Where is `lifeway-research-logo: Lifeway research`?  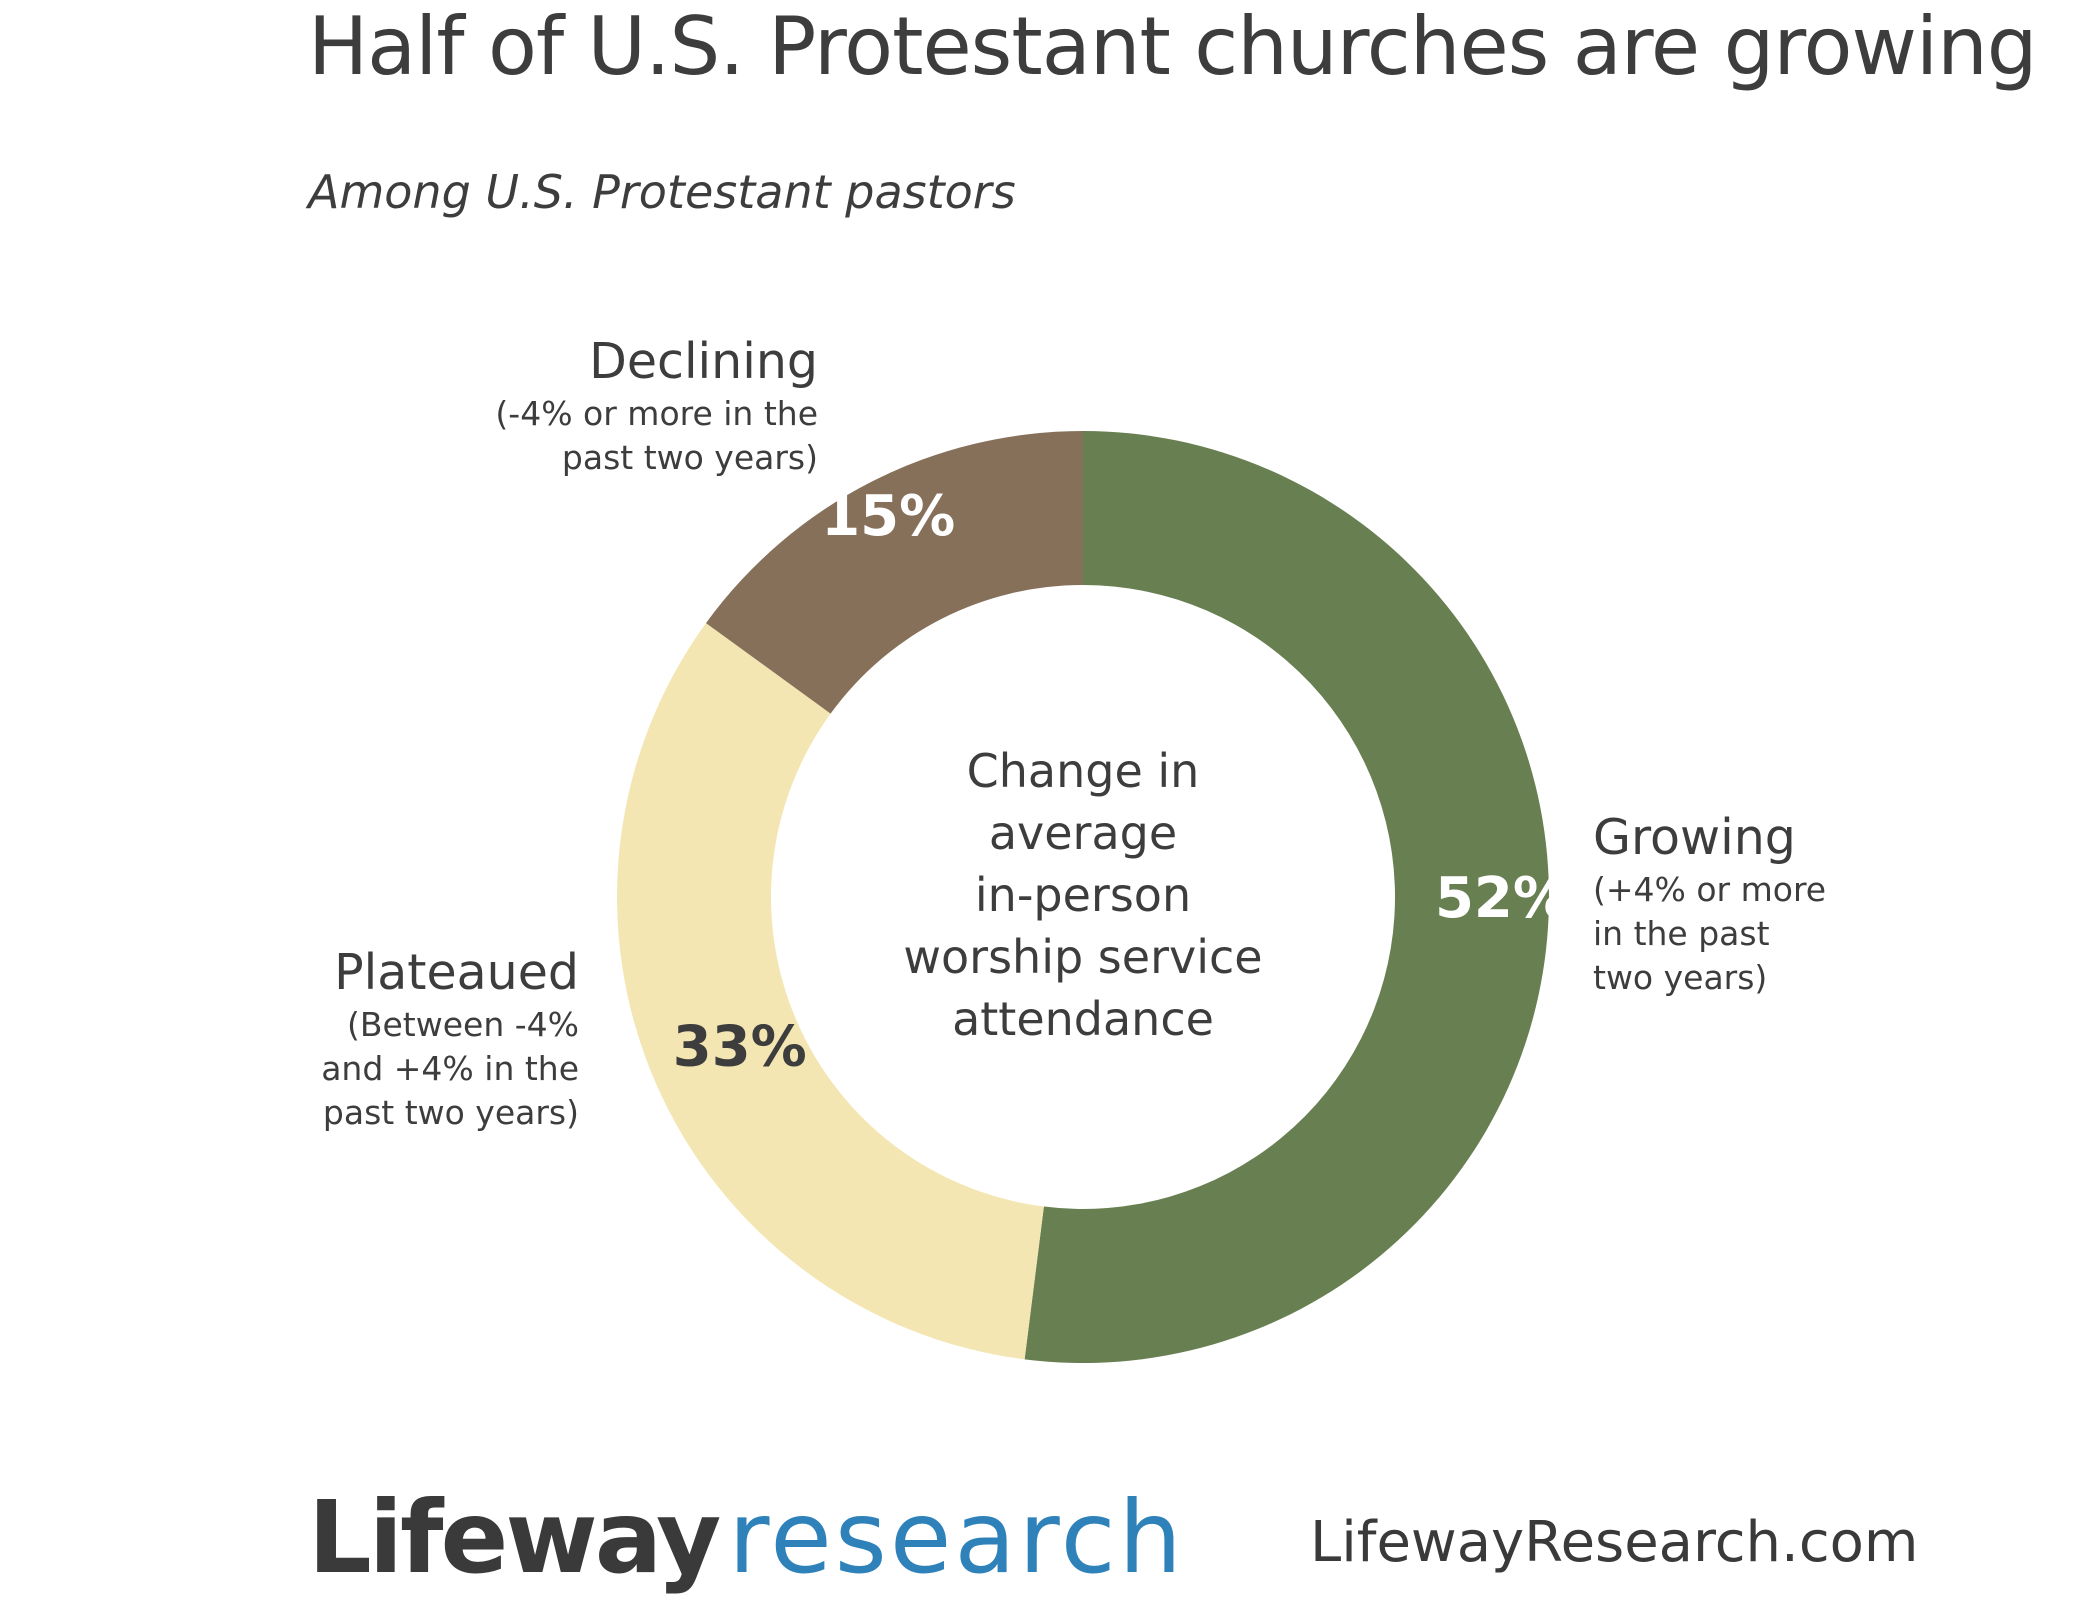 lifeway-research-logo: Lifeway research is located at coordinates (746, 1538).